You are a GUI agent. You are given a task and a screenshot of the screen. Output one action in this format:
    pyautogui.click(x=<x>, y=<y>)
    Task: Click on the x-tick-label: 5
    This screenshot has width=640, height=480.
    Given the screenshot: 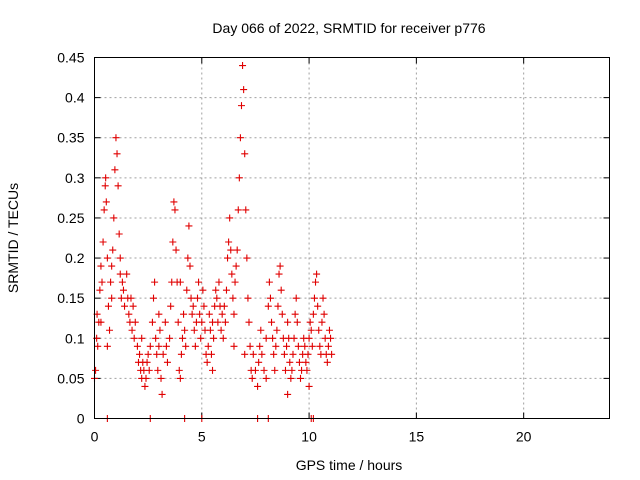 What is the action you would take?
    pyautogui.click(x=202, y=437)
    